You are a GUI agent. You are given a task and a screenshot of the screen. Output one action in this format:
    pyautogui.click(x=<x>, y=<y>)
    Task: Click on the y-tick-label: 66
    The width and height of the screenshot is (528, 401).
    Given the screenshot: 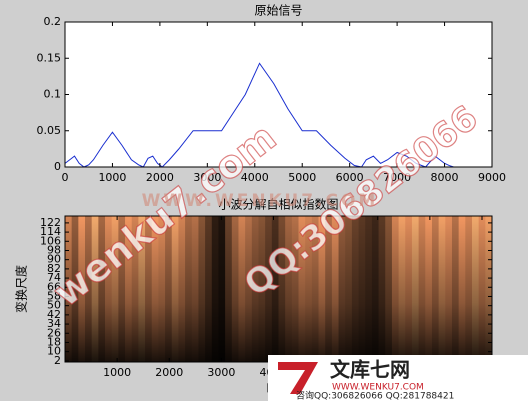 What is the action you would take?
    pyautogui.click(x=54, y=286)
    